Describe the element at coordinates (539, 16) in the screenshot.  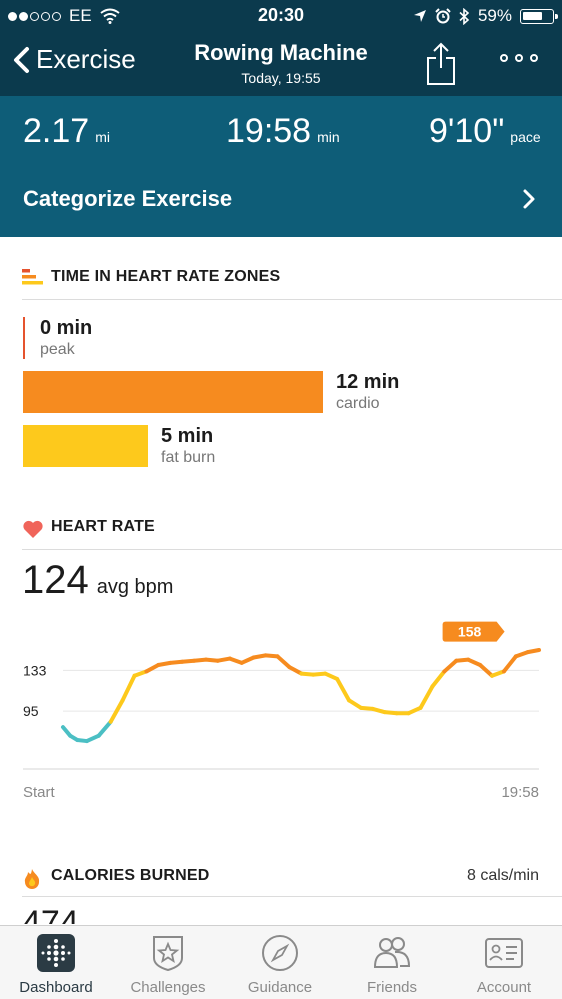
I see `battery-icon` at that location.